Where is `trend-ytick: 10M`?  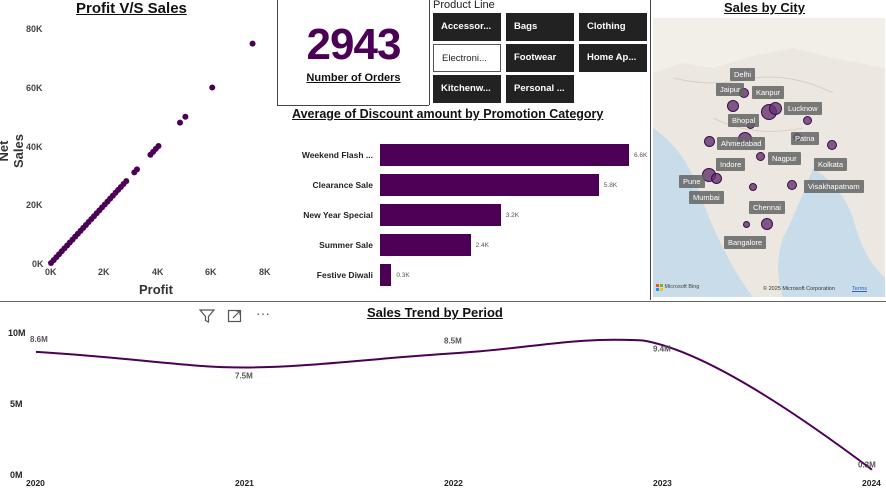
trend-ytick: 10M is located at coordinates (17, 333).